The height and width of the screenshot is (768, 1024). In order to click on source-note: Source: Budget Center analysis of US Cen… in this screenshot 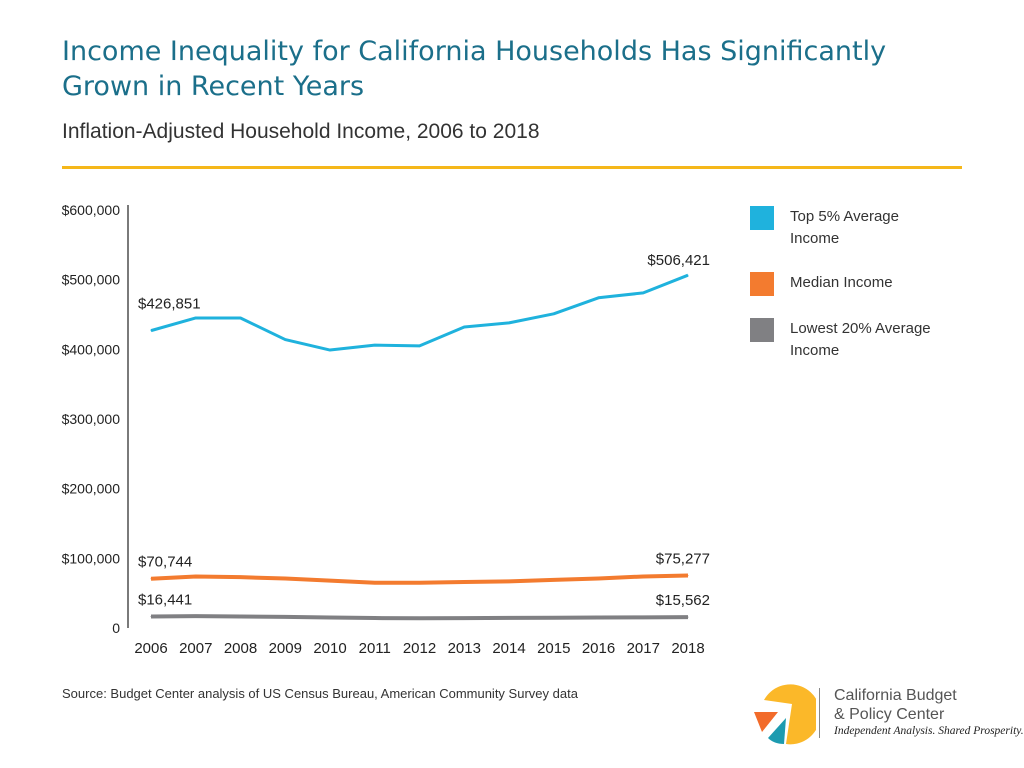, I will do `click(320, 693)`.